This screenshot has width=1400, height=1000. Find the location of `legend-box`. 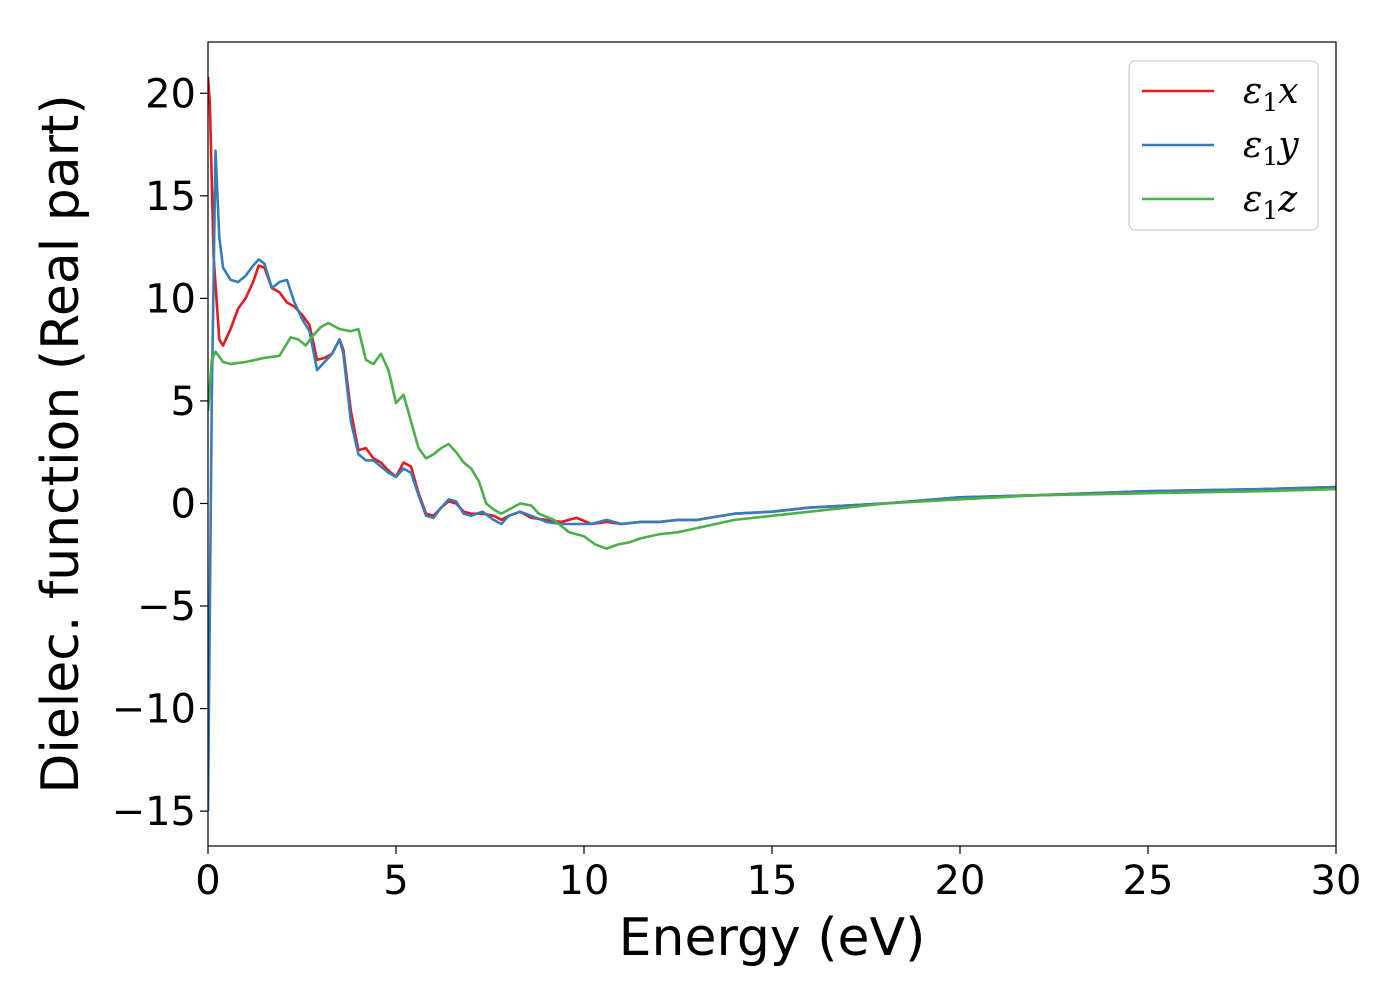

legend-box is located at coordinates (1223, 145).